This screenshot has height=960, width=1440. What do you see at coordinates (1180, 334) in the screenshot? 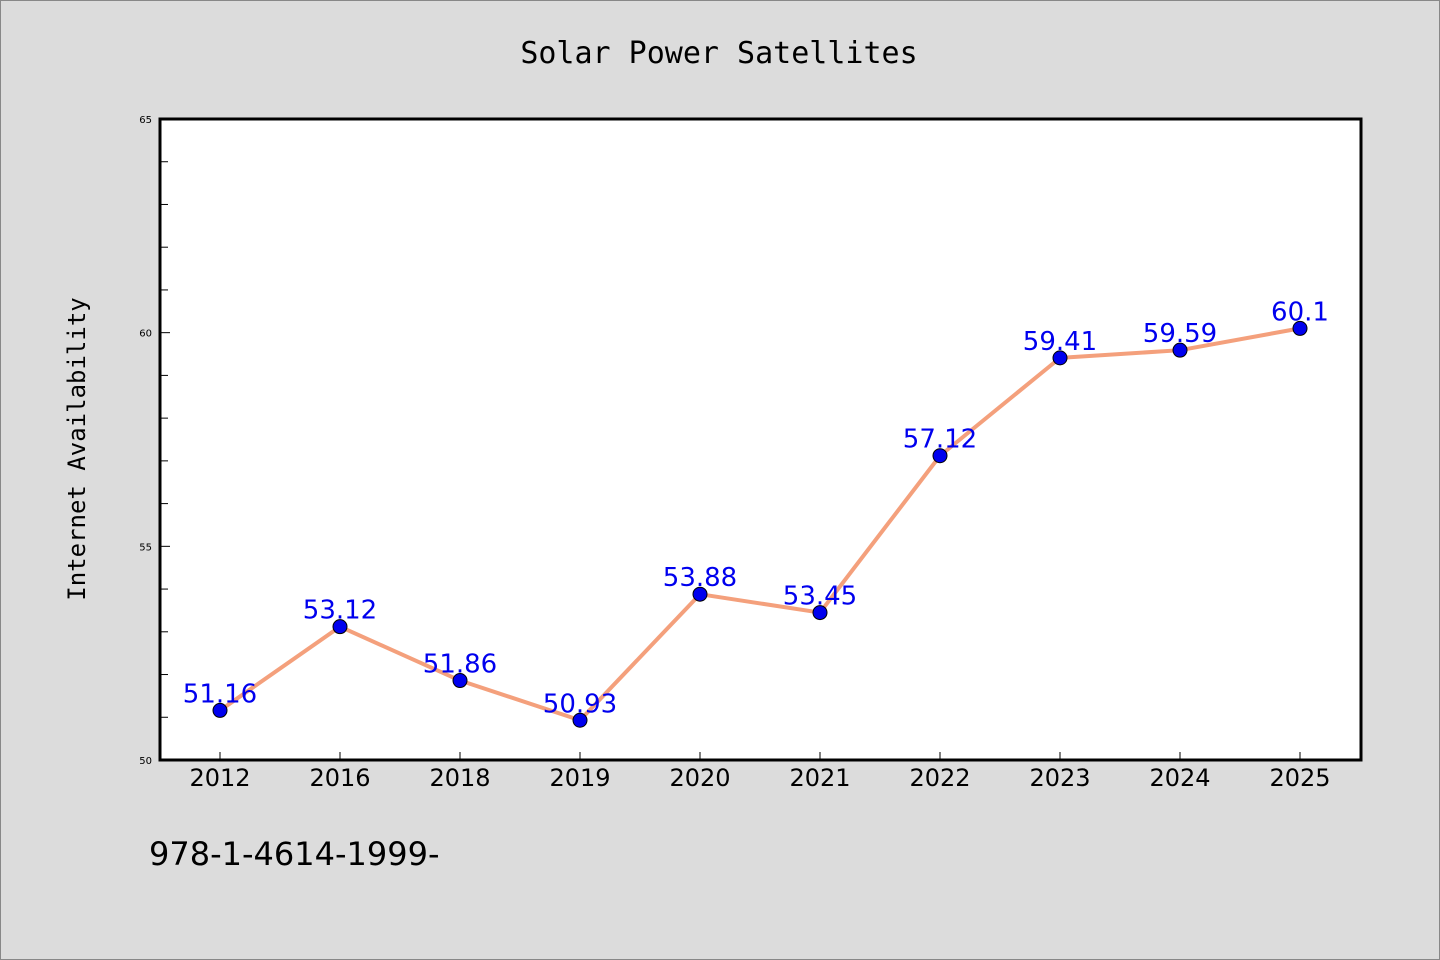
I see `data-label: 59.59` at bounding box center [1180, 334].